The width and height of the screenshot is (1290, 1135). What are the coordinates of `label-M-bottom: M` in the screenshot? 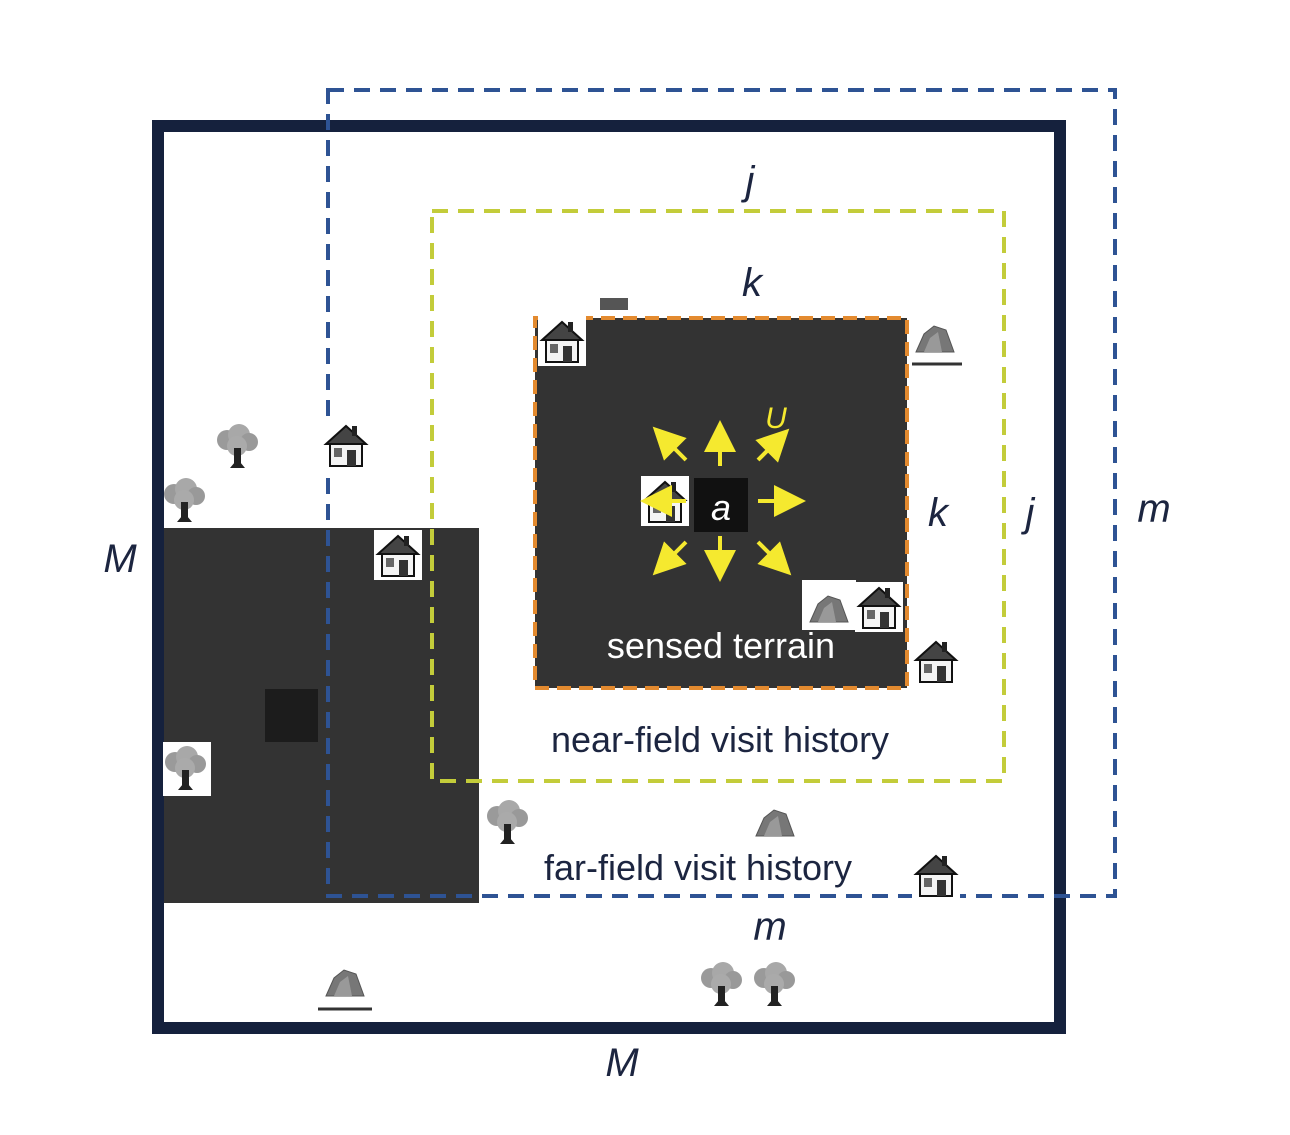 It's located at (622, 1063).